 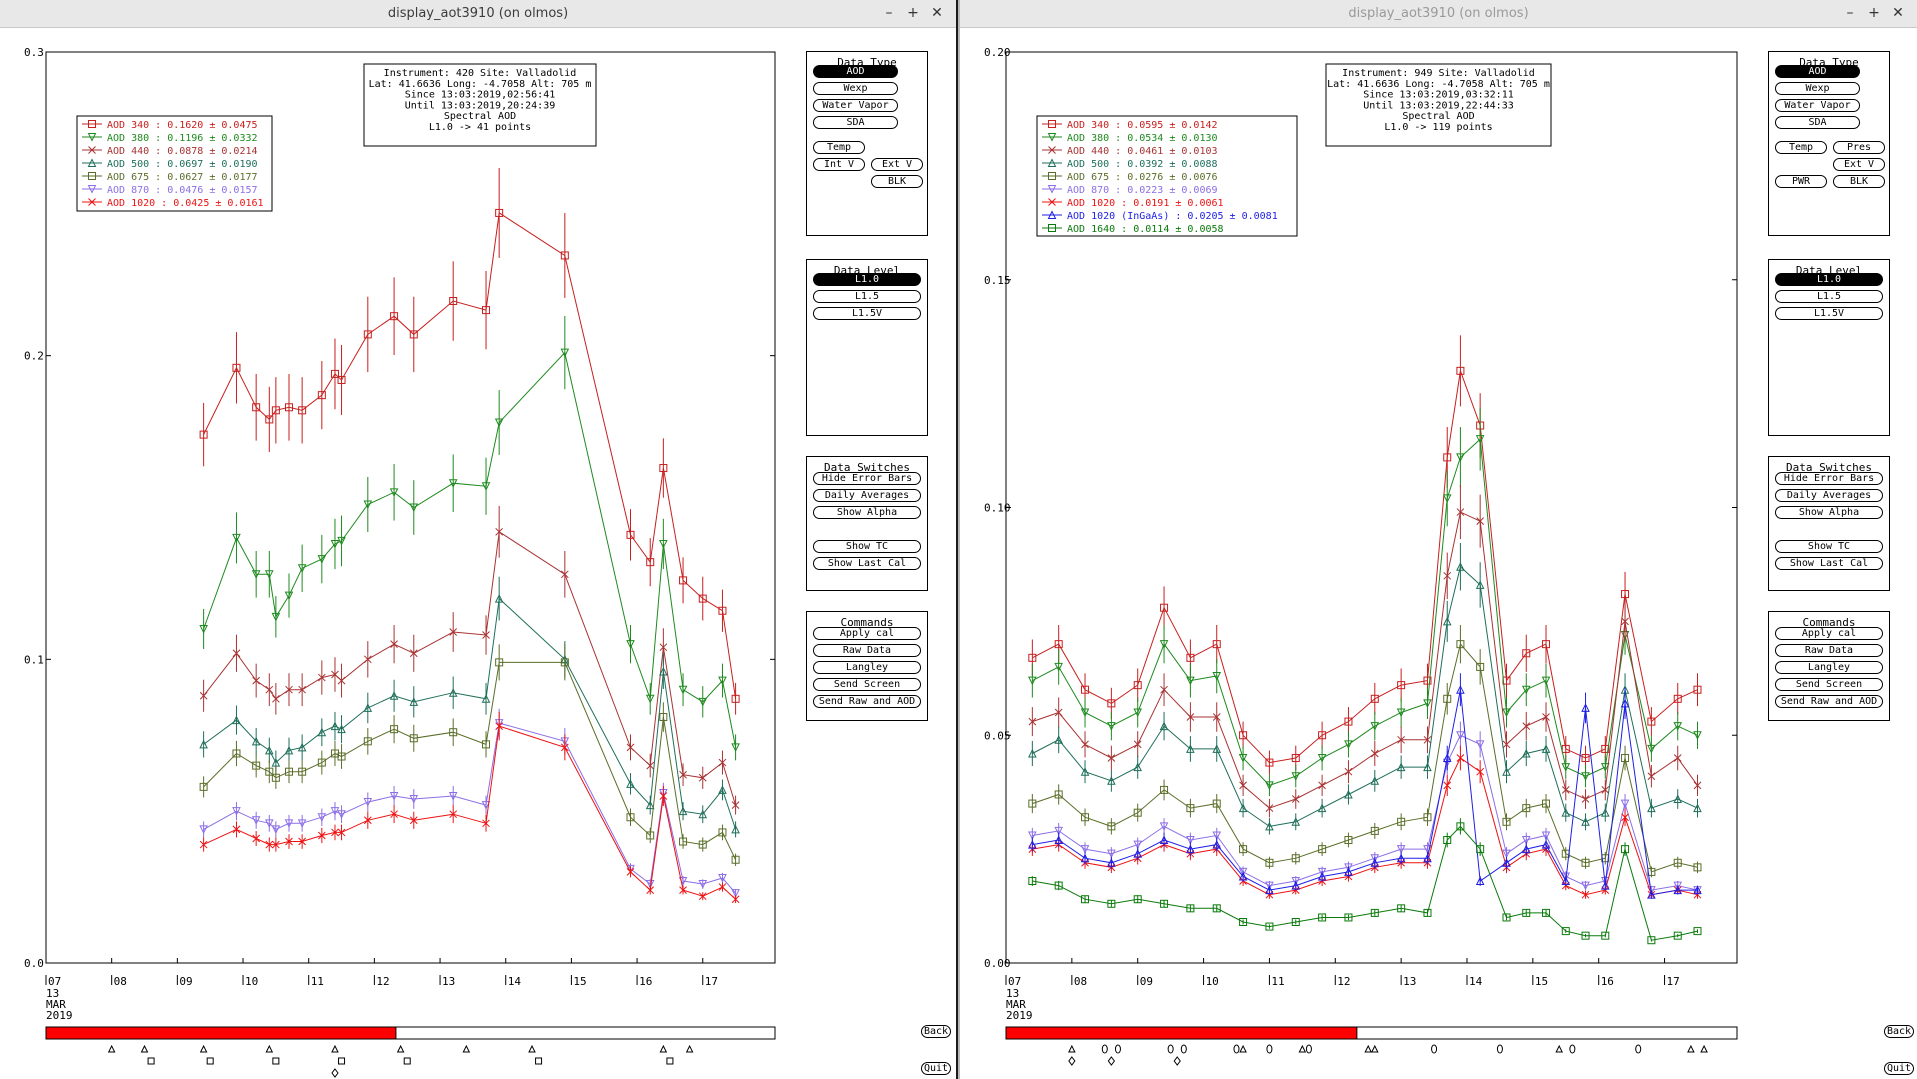 What do you see at coordinates (1859, 147) in the screenshot?
I see `pres-button: Pres` at bounding box center [1859, 147].